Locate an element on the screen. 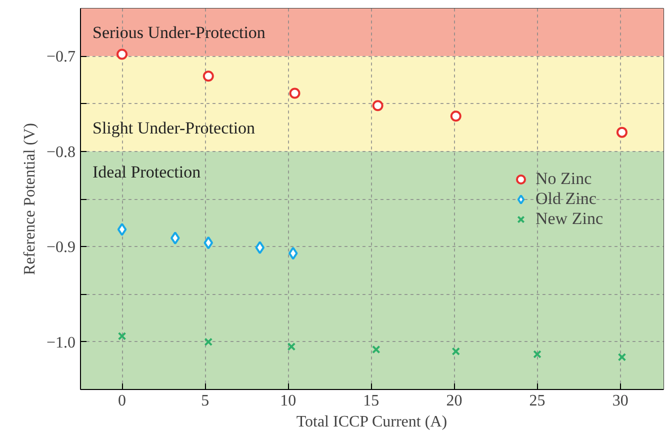 This screenshot has height=439, width=665. x-tick-label: 0 is located at coordinates (122, 401).